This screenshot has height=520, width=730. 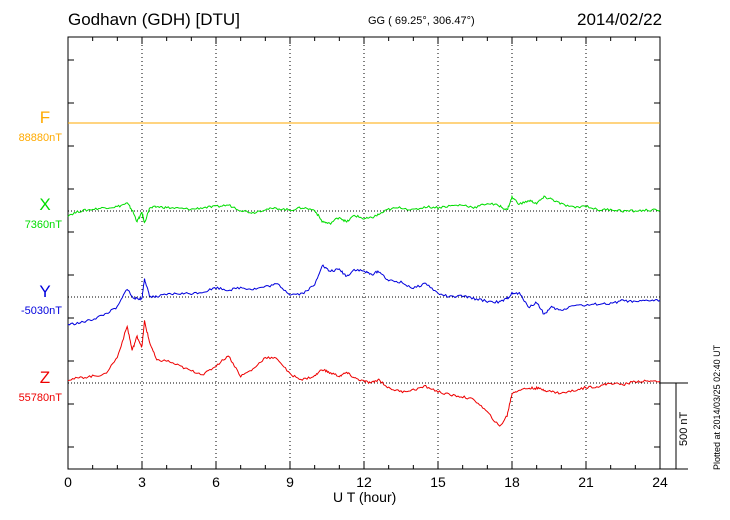 What do you see at coordinates (660, 482) in the screenshot?
I see `x-tick-label: 24` at bounding box center [660, 482].